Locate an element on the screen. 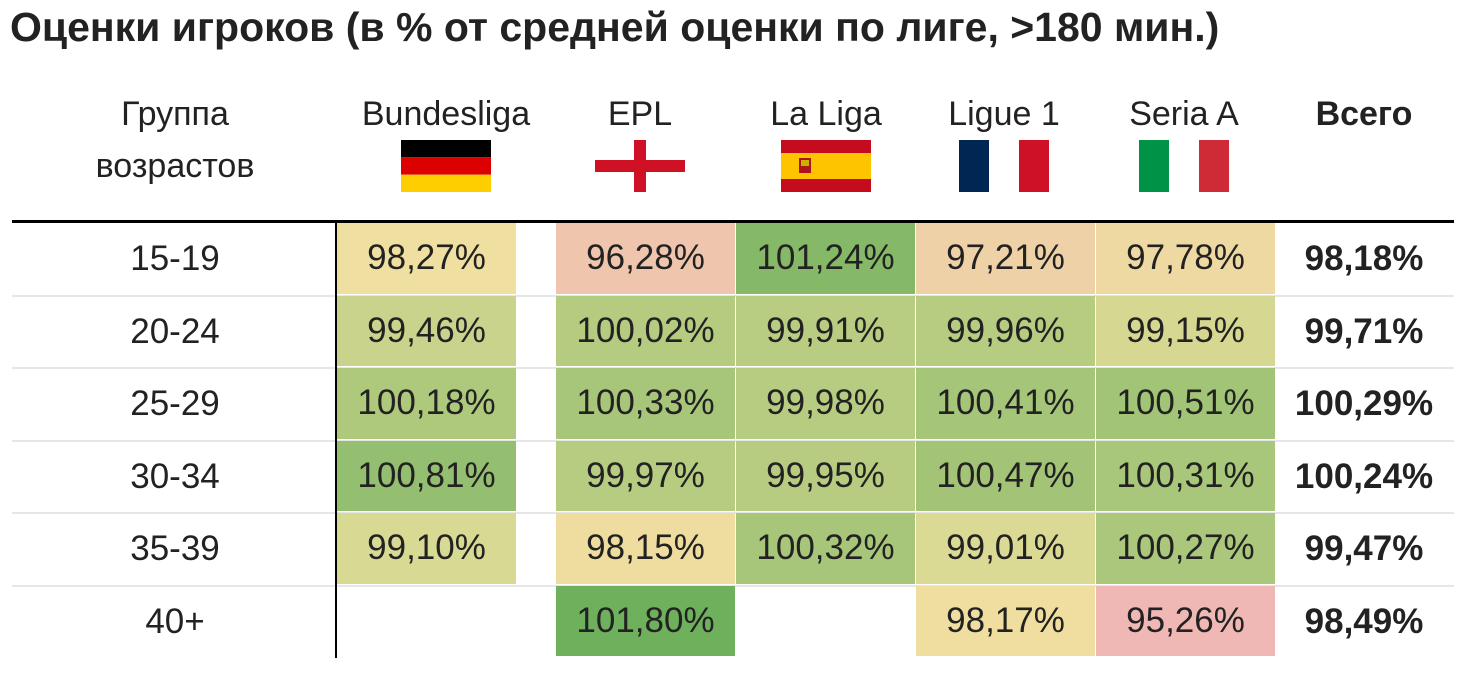 Image resolution: width=1460 pixels, height=680 pixels. spain-flag is located at coordinates (826, 166).